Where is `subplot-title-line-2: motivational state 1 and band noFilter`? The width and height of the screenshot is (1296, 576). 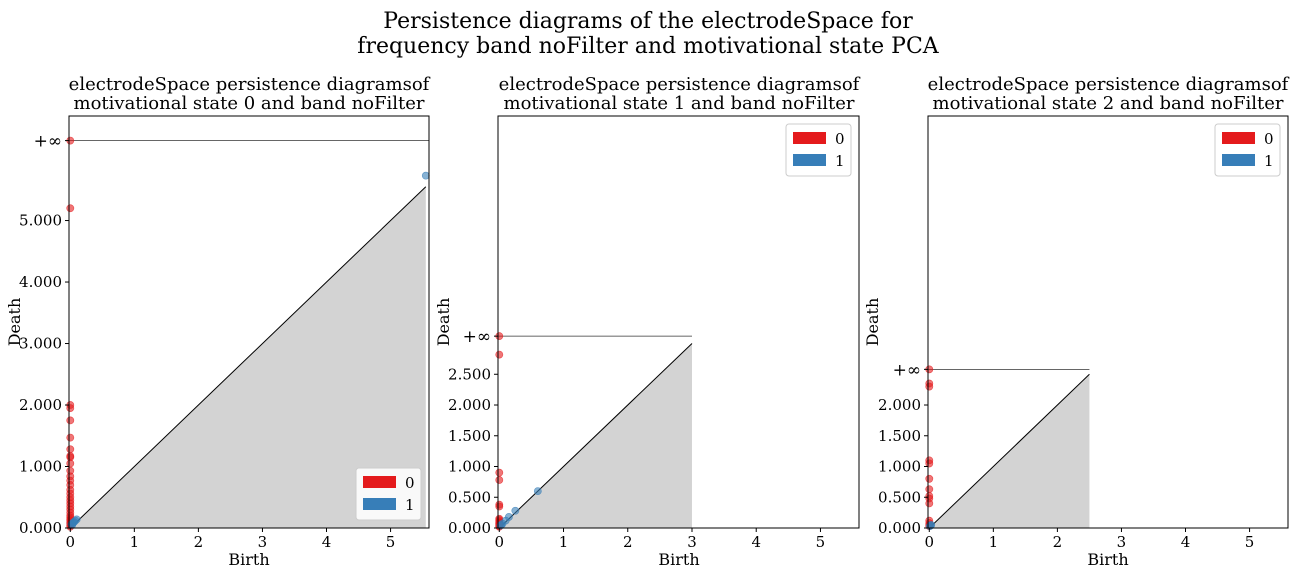 subplot-title-line-2: motivational state 1 and band noFilter is located at coordinates (679, 103).